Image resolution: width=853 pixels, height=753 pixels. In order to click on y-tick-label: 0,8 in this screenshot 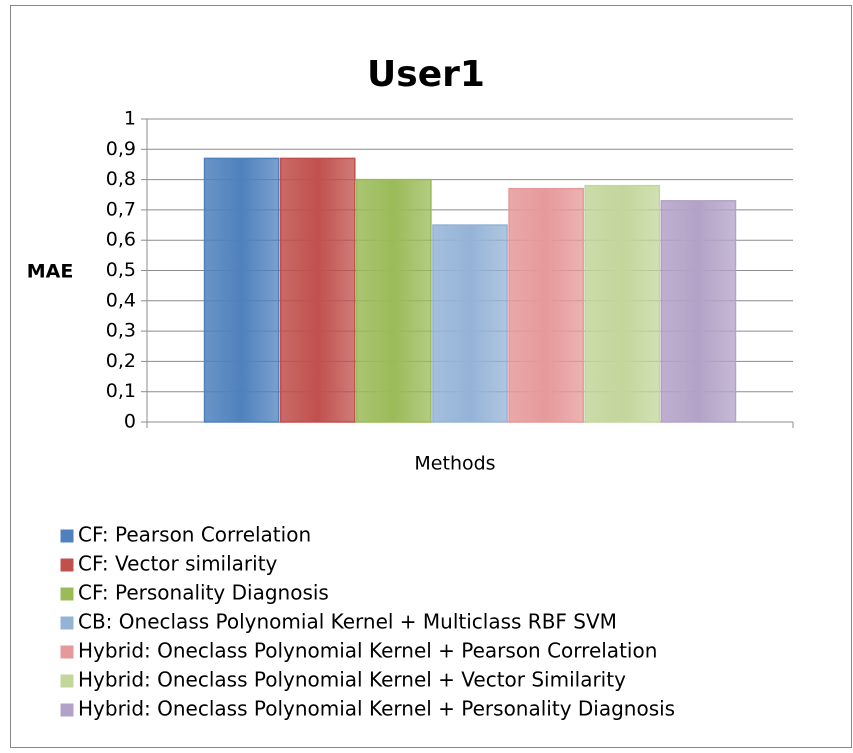, I will do `click(121, 179)`.